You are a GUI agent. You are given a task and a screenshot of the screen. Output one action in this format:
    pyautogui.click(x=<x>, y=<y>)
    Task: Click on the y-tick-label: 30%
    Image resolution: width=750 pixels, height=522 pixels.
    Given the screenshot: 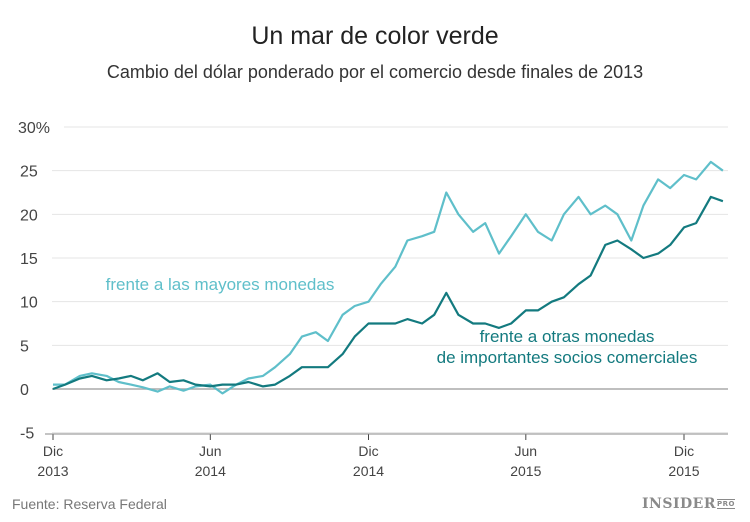 What is the action you would take?
    pyautogui.click(x=34, y=128)
    